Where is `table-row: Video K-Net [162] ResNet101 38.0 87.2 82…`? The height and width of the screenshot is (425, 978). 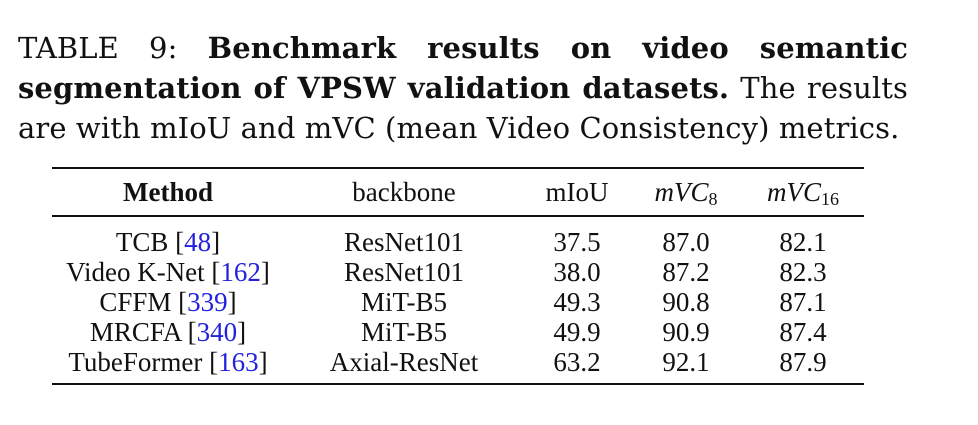
table-row: Video K-Net [162] ResNet101 38.0 87.2 82… is located at coordinates (458, 272).